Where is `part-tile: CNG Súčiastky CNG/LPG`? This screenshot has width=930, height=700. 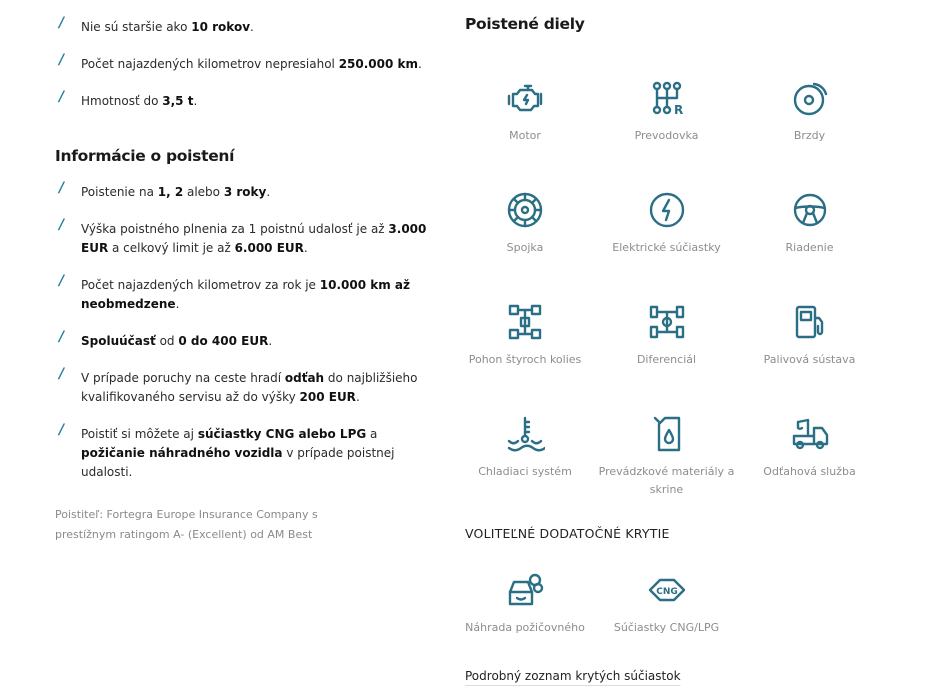
part-tile: CNG Súčiastky CNG/LPG is located at coordinates (666, 626).